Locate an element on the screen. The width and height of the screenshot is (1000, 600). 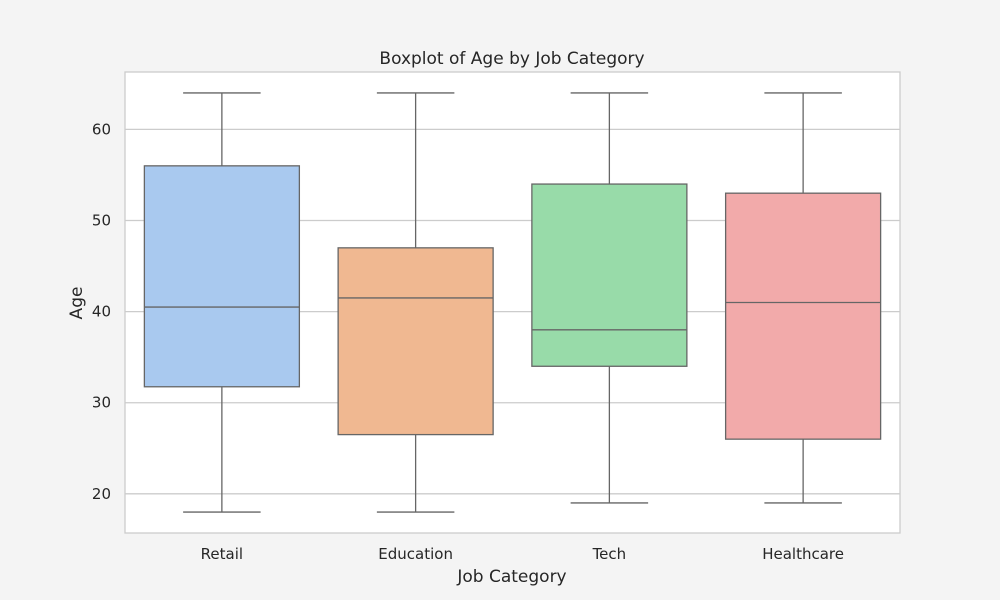
x-tick-label: Tech is located at coordinates (609, 554).